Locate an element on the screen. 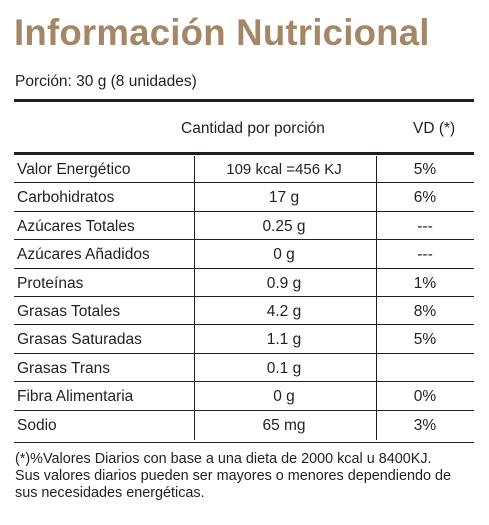 Image resolution: width=489 pixels, height=525 pixels. nutrient-name: Azúcares Añadidos is located at coordinates (83, 255).